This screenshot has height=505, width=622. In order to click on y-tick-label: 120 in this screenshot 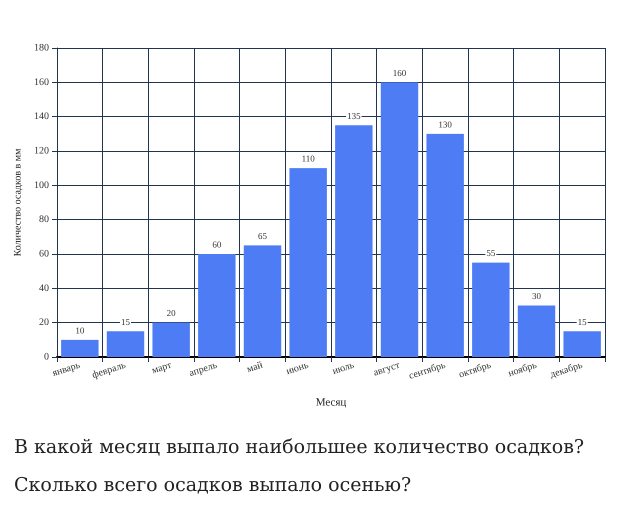, I will do `click(41, 151)`.